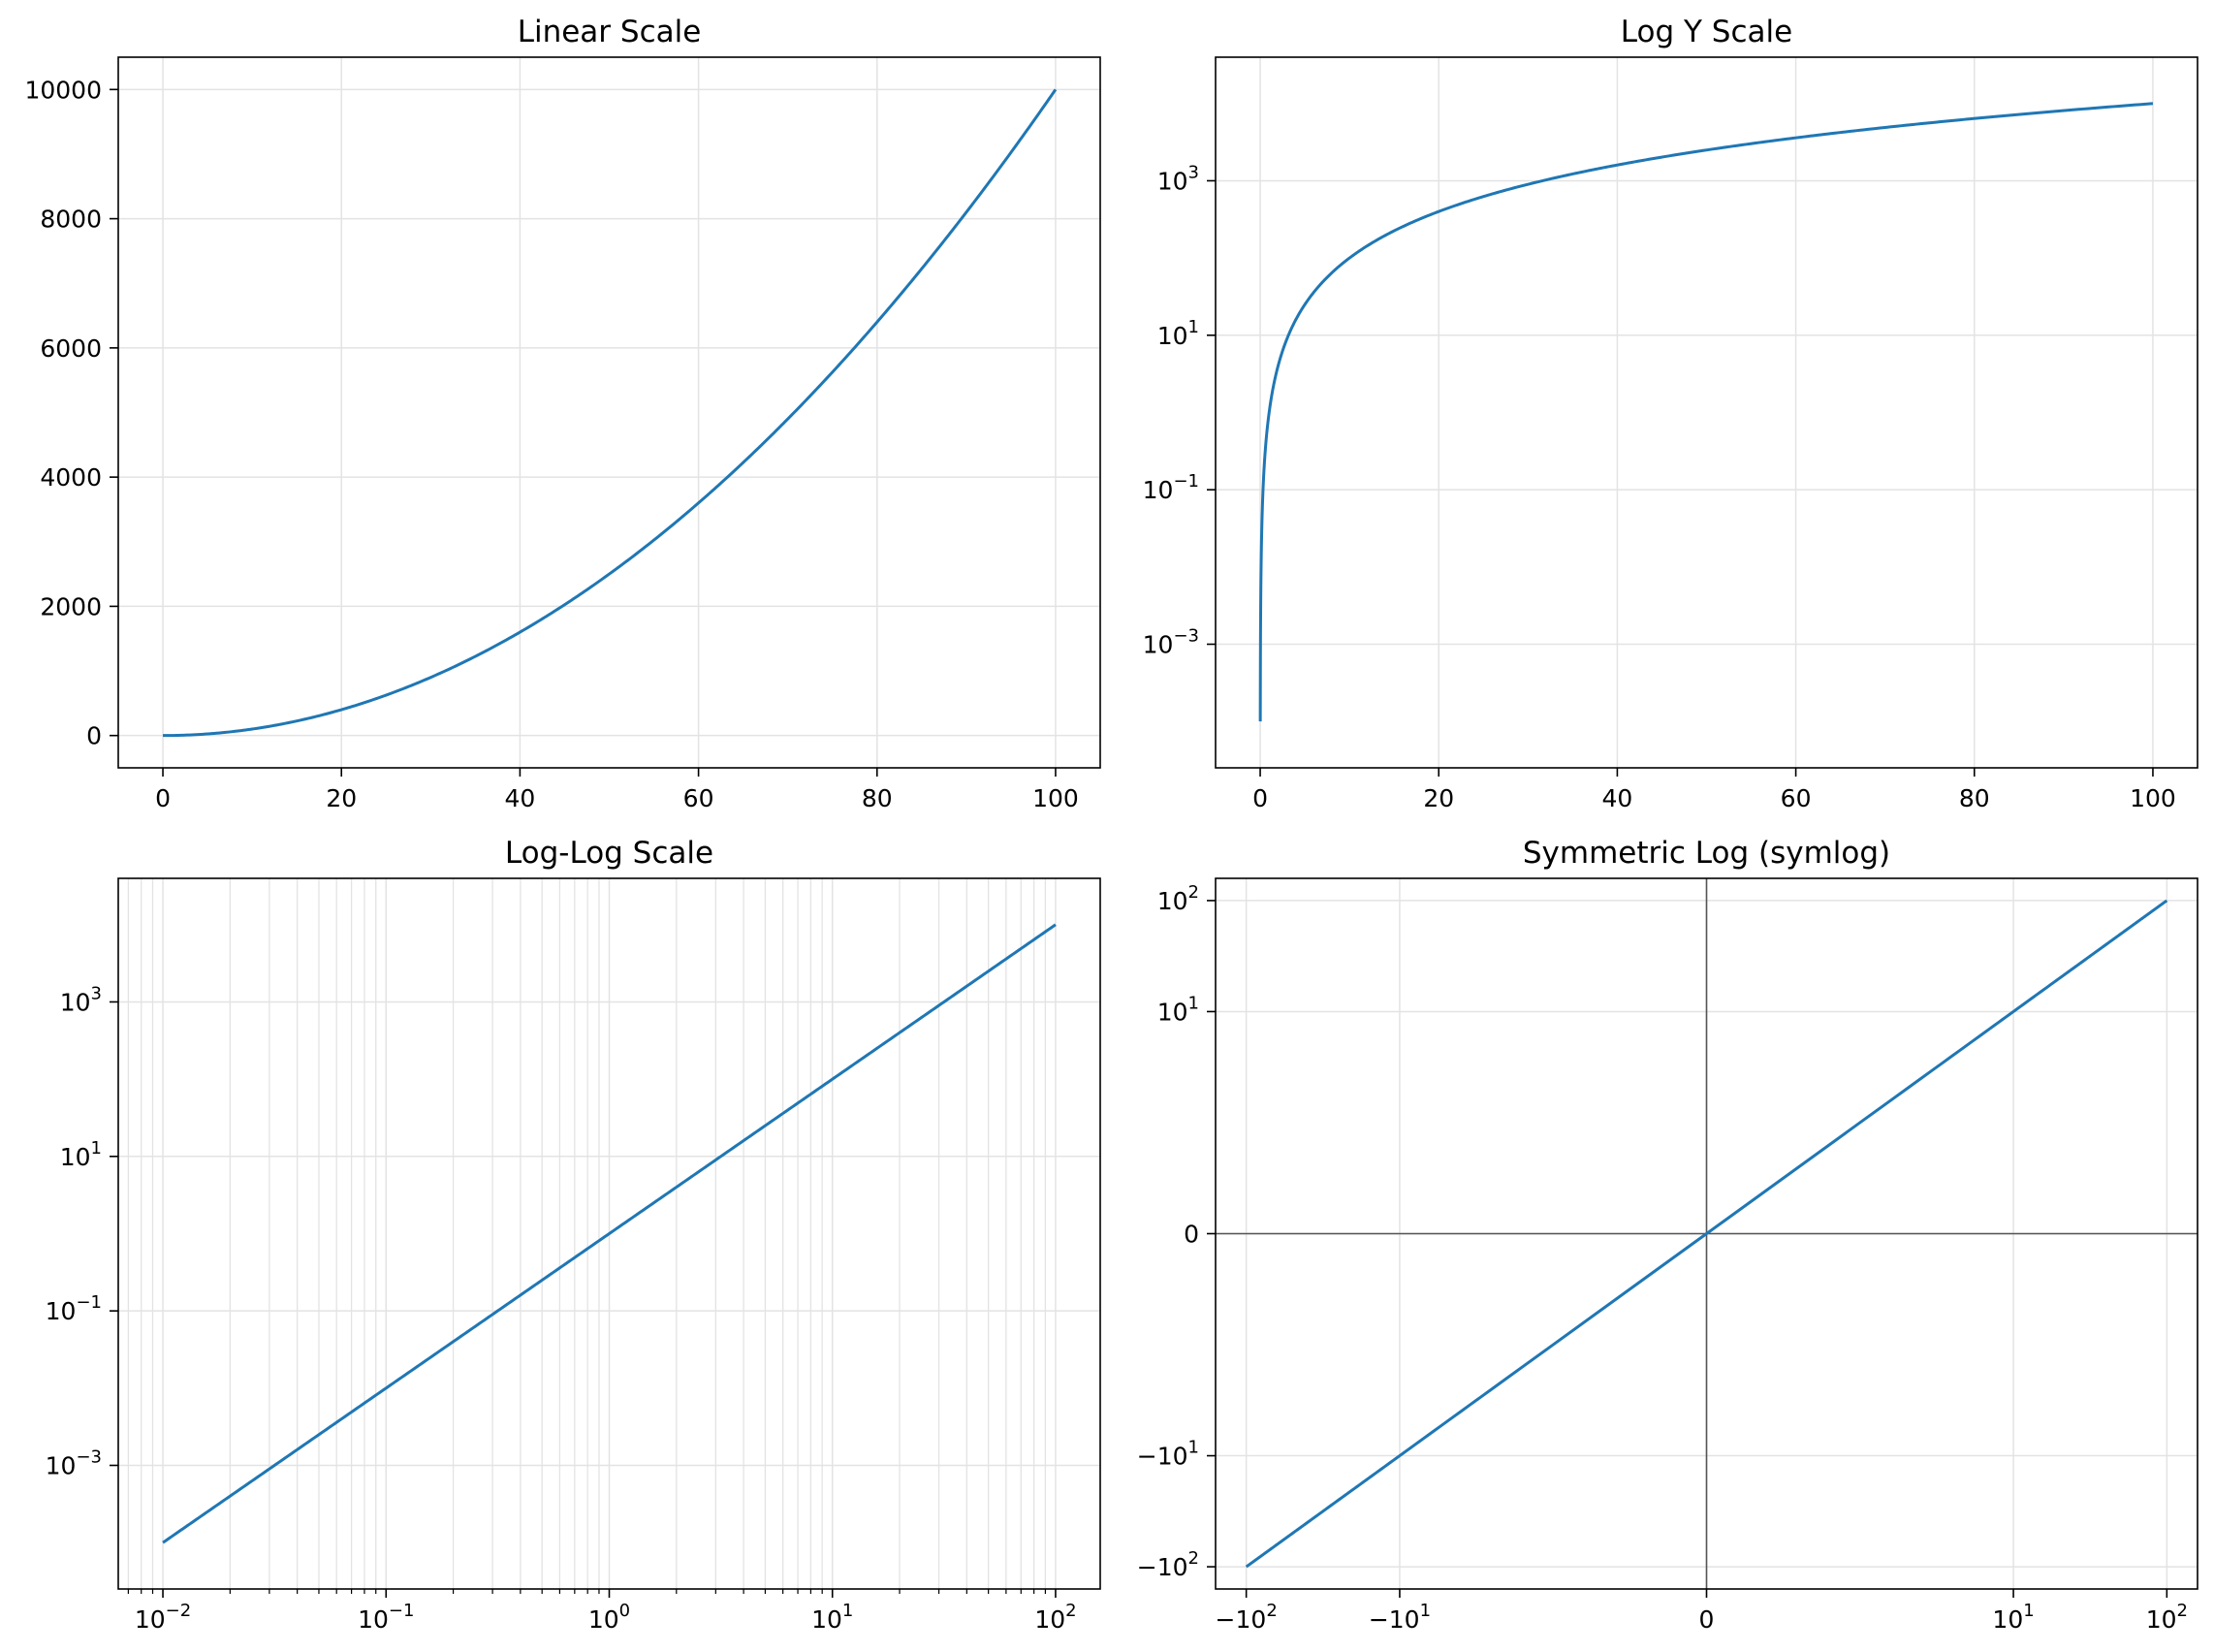 The image size is (2214, 1652). Describe the element at coordinates (1168, 1455) in the screenshot. I see `y-tick-label: −101` at that location.